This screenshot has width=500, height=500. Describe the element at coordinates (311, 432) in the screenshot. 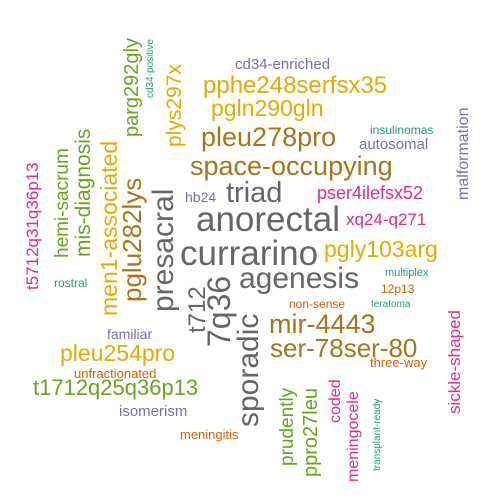

I see `word-ppro27leu: ppro27leu` at that location.